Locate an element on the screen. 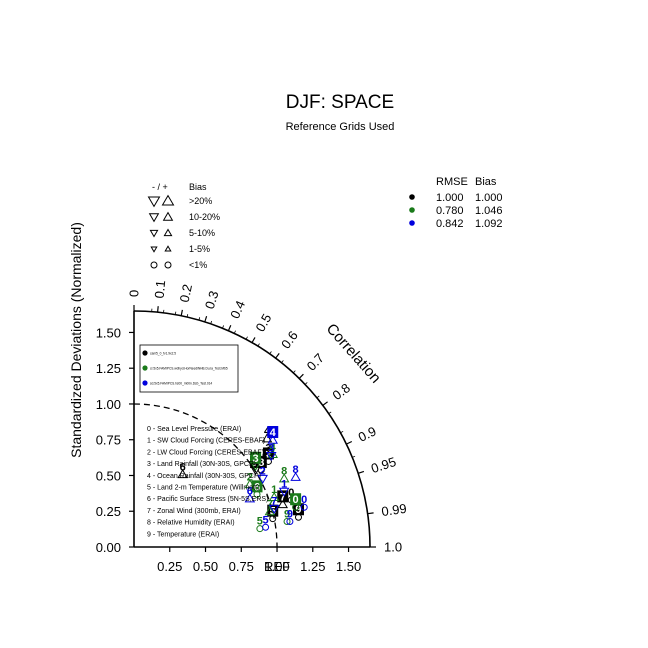 This screenshot has height=648, width=648. stats-legend-bias: 1.046 is located at coordinates (489, 211).